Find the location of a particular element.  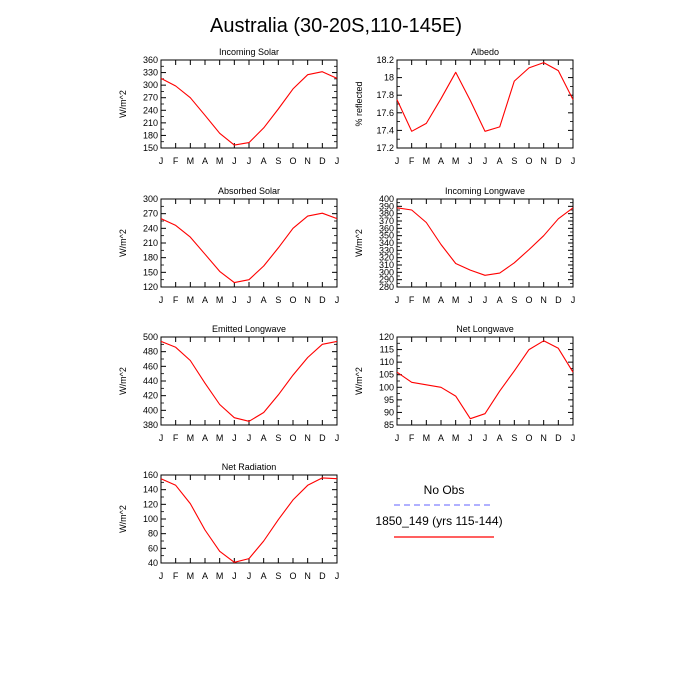

y-tick-label: 60 is located at coordinates (153, 548).